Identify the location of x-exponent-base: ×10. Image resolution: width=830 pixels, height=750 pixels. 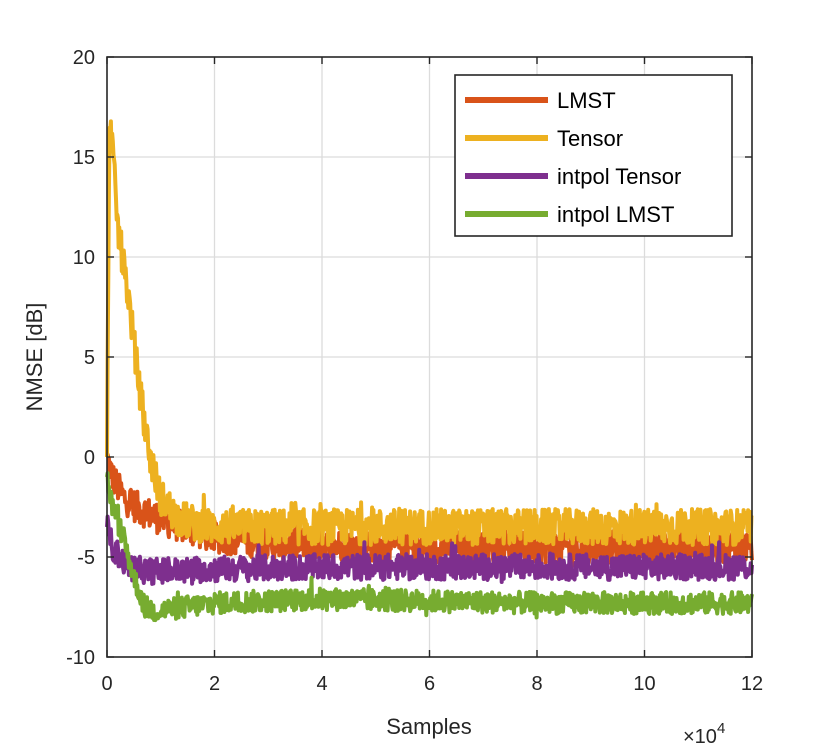
(700, 737).